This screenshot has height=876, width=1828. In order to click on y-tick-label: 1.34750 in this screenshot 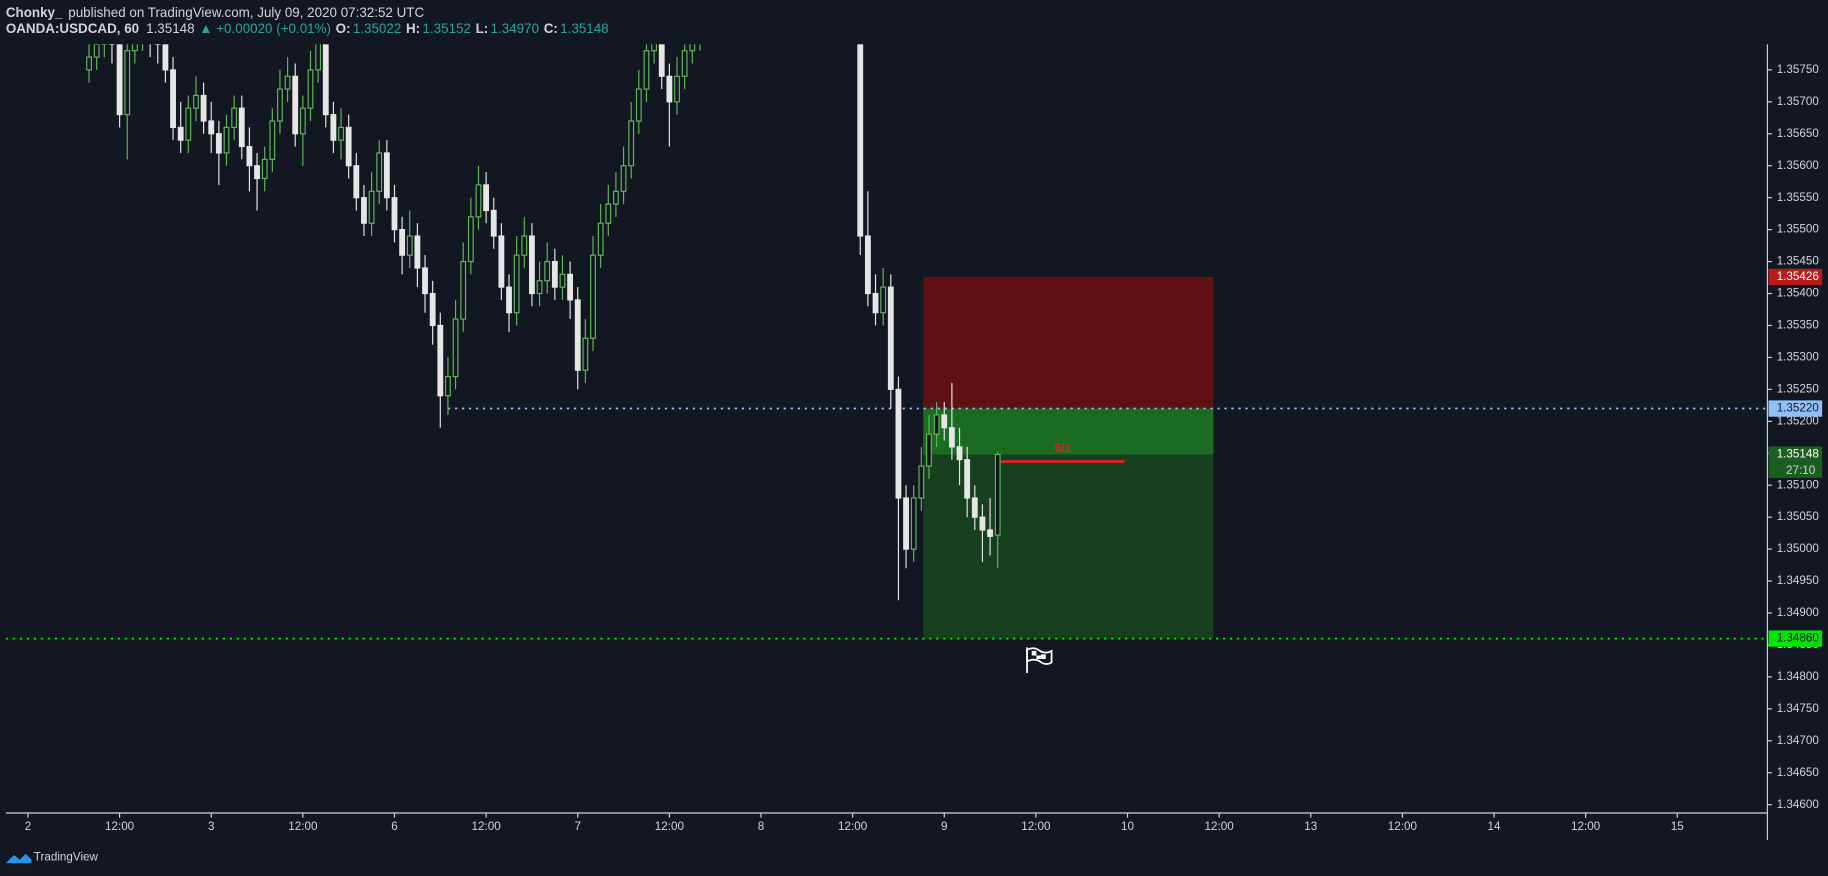, I will do `click(1798, 708)`.